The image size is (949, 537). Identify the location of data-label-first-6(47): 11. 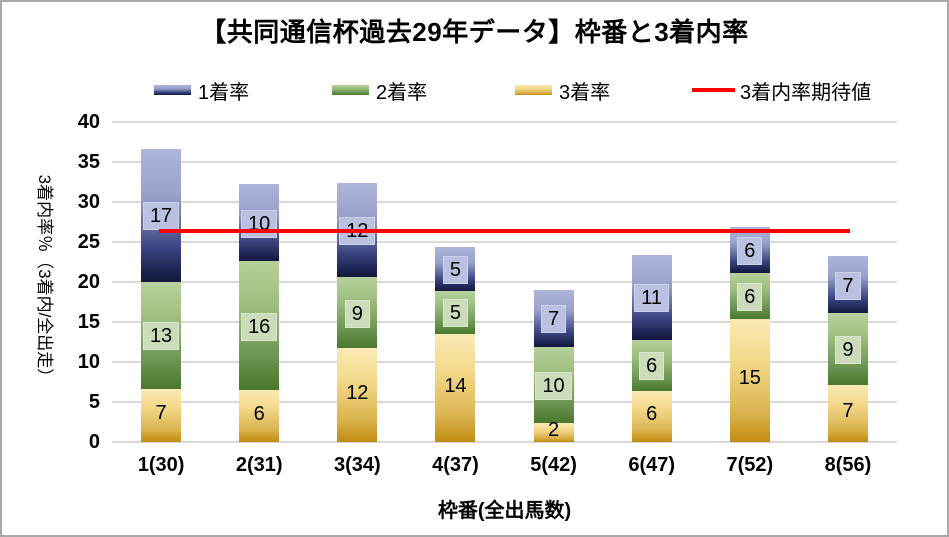
(652, 298).